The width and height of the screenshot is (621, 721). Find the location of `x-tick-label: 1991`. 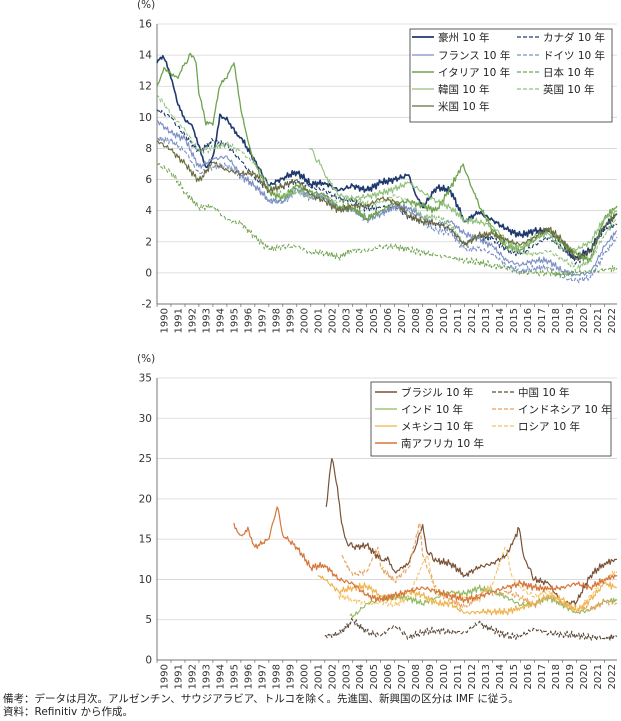

x-tick-label: 1991 is located at coordinates (178, 320).